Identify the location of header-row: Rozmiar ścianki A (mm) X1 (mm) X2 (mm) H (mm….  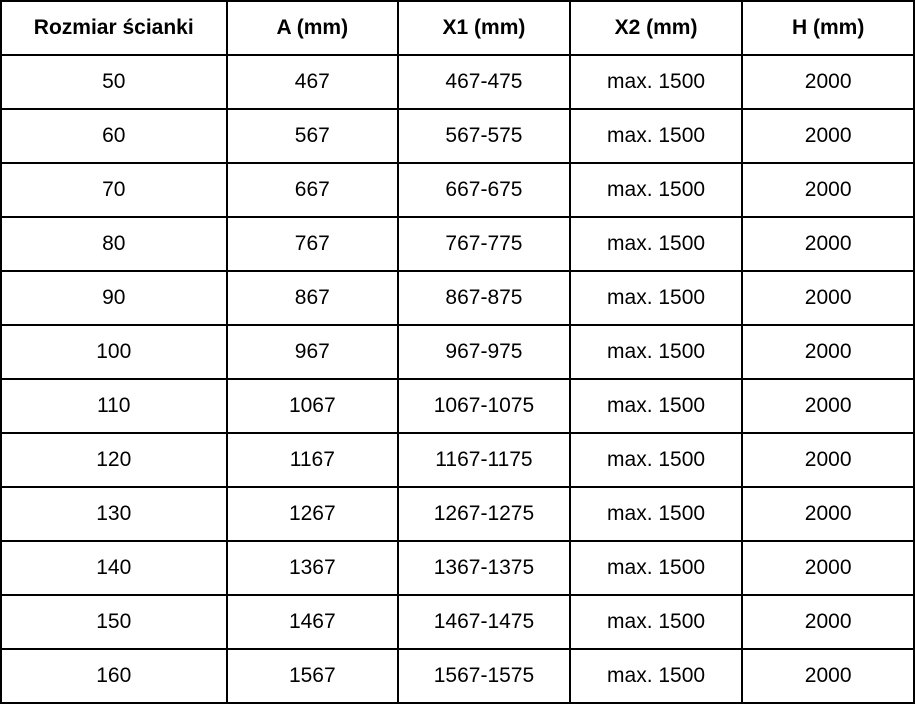
(457, 28).